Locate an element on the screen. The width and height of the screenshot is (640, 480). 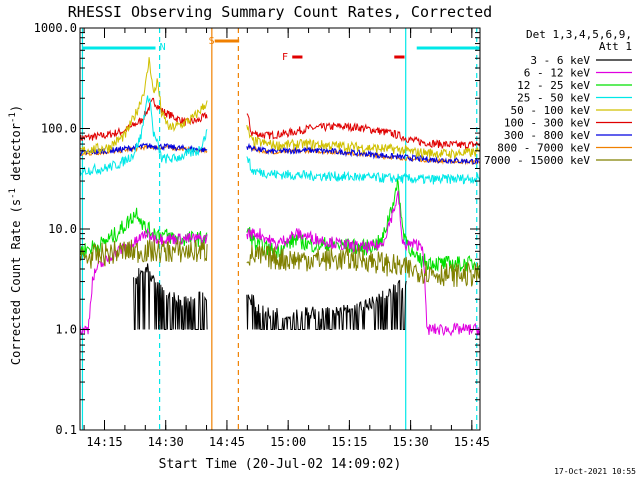
legend-label-0: 3 - 6 keV is located at coordinates (560, 60).